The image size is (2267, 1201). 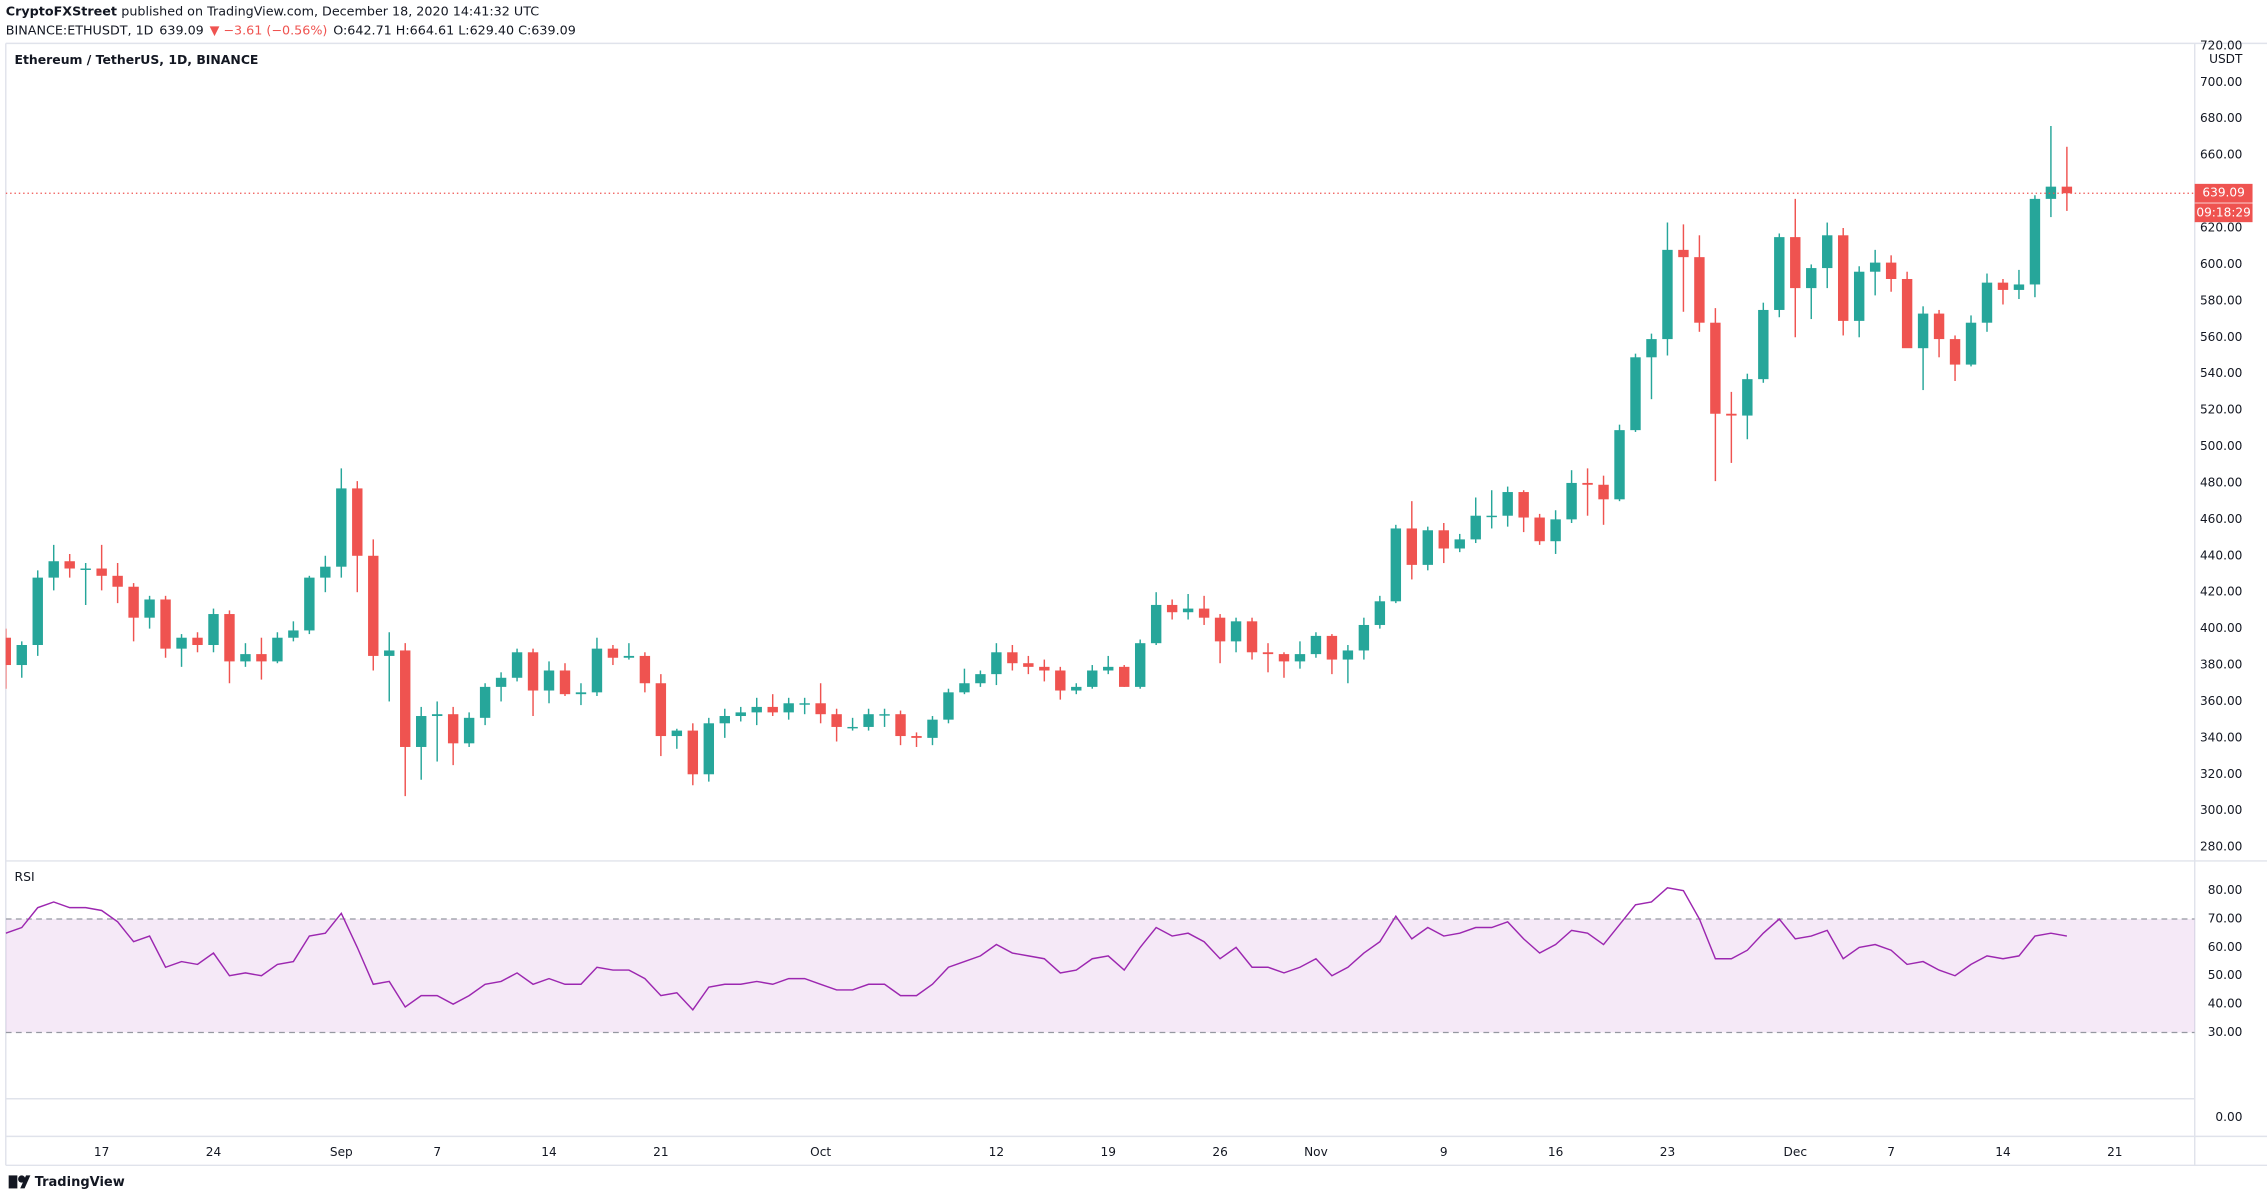 I want to click on x-tick-label: 17, so click(x=101, y=1152).